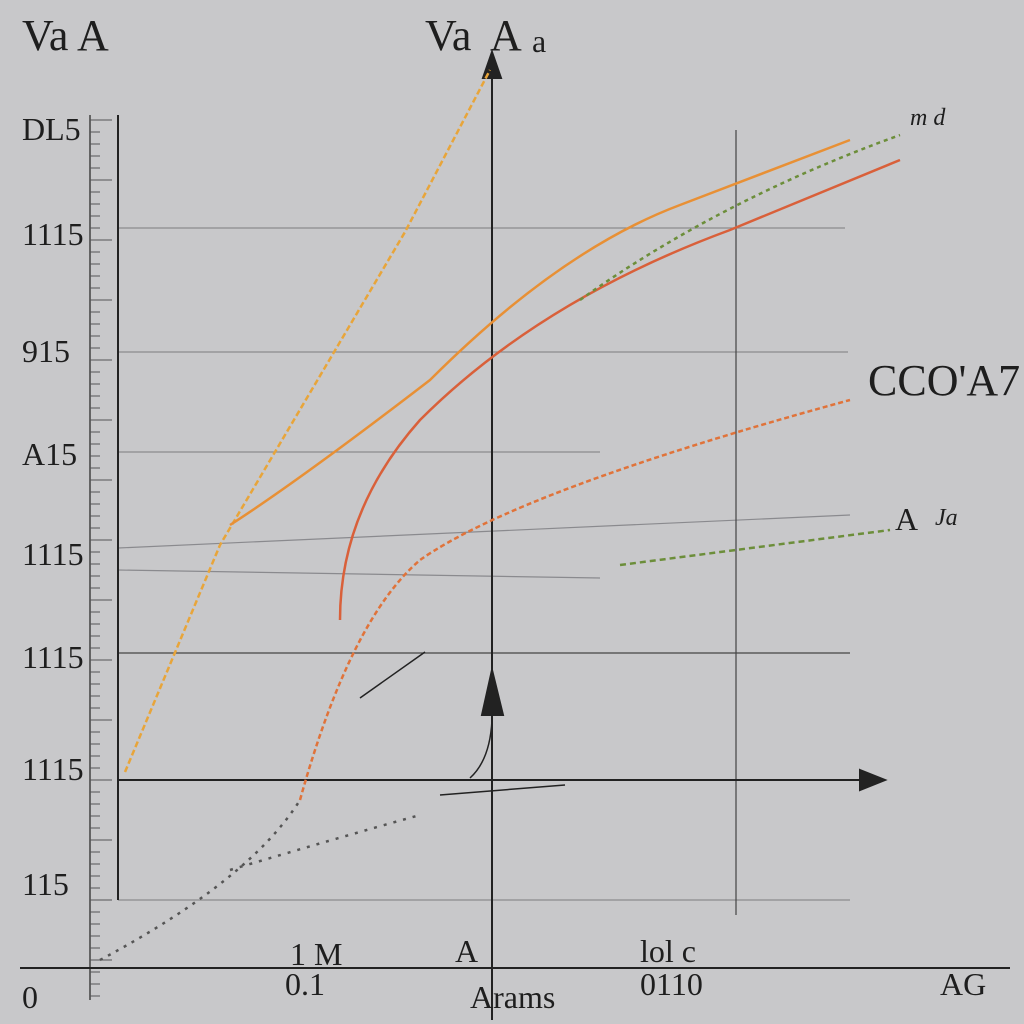 The width and height of the screenshot is (1024, 1024). I want to click on x-label: lol c, so click(668, 951).